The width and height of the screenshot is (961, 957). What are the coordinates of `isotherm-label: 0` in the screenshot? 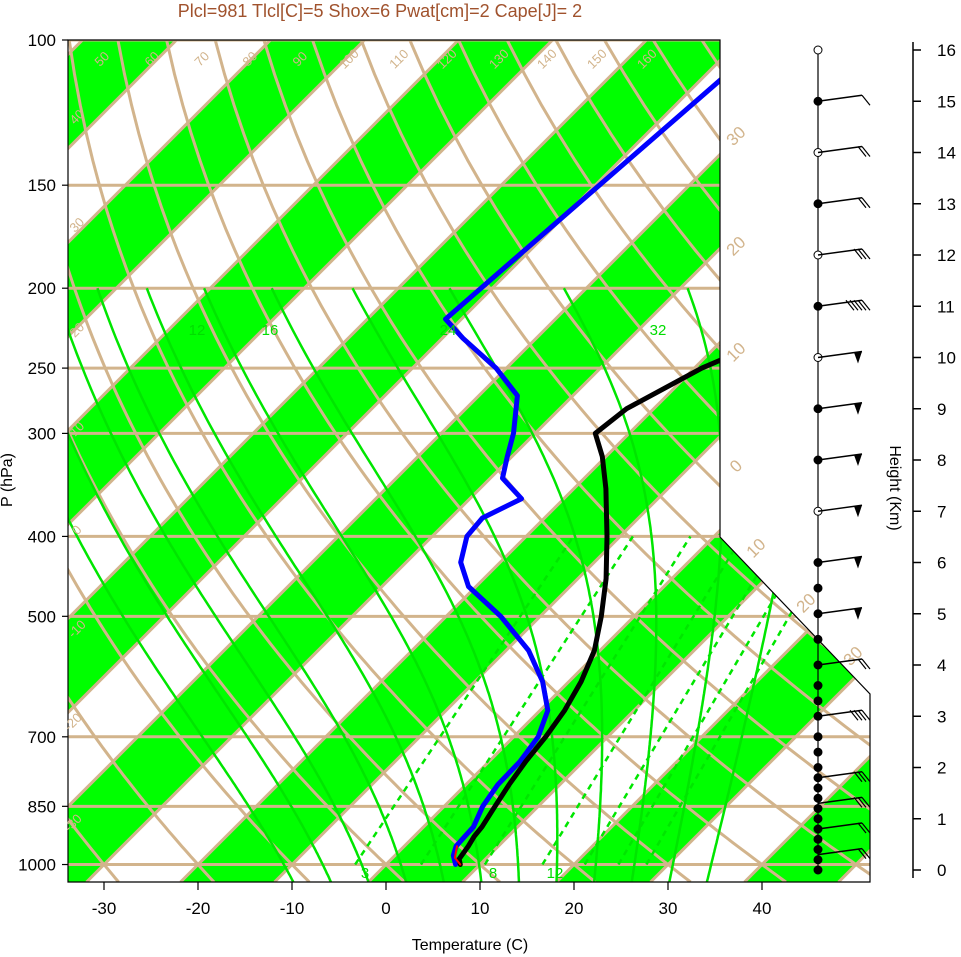 It's located at (736, 466).